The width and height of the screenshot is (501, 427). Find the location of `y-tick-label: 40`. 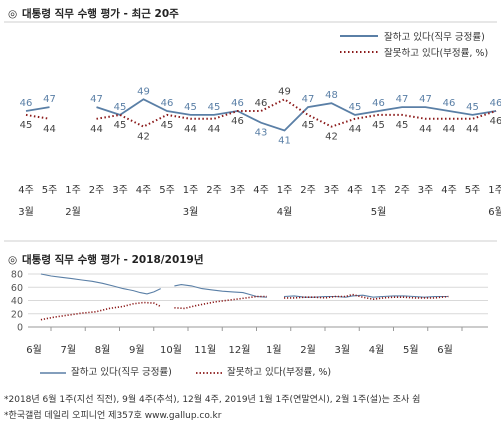

y-tick-label: 40 is located at coordinates (17, 301).